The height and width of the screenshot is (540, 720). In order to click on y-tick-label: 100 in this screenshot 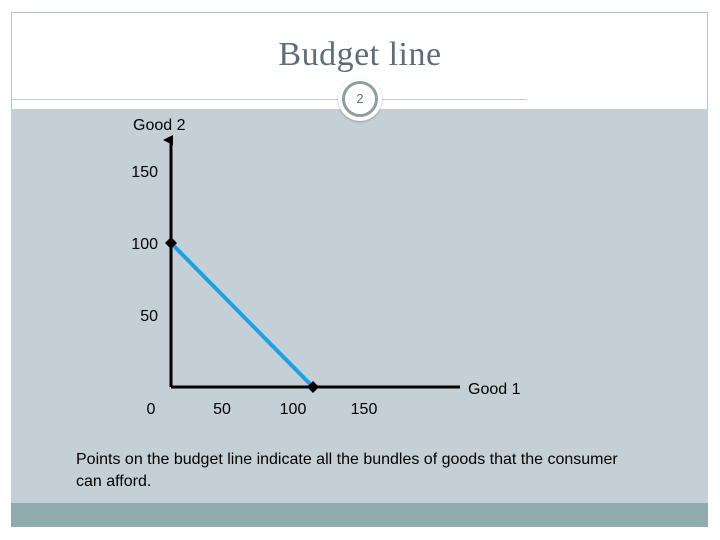, I will do `click(144, 244)`.